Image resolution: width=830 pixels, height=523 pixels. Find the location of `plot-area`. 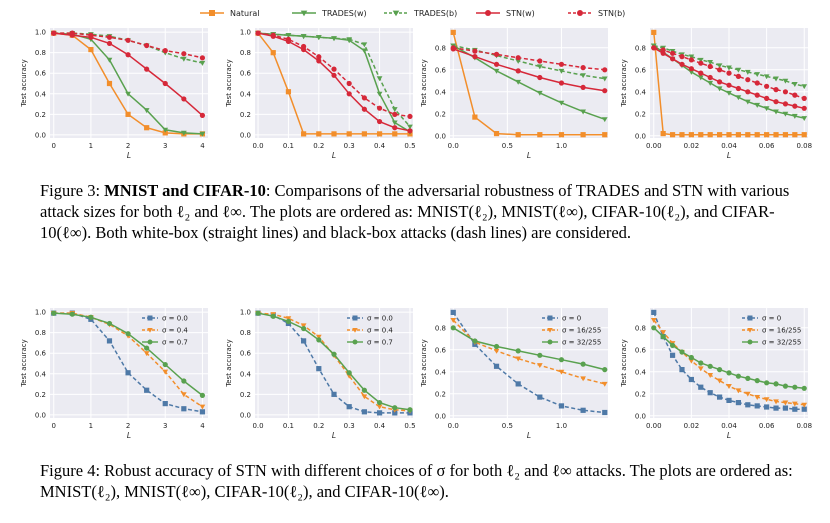

plot-area is located at coordinates (334, 363).